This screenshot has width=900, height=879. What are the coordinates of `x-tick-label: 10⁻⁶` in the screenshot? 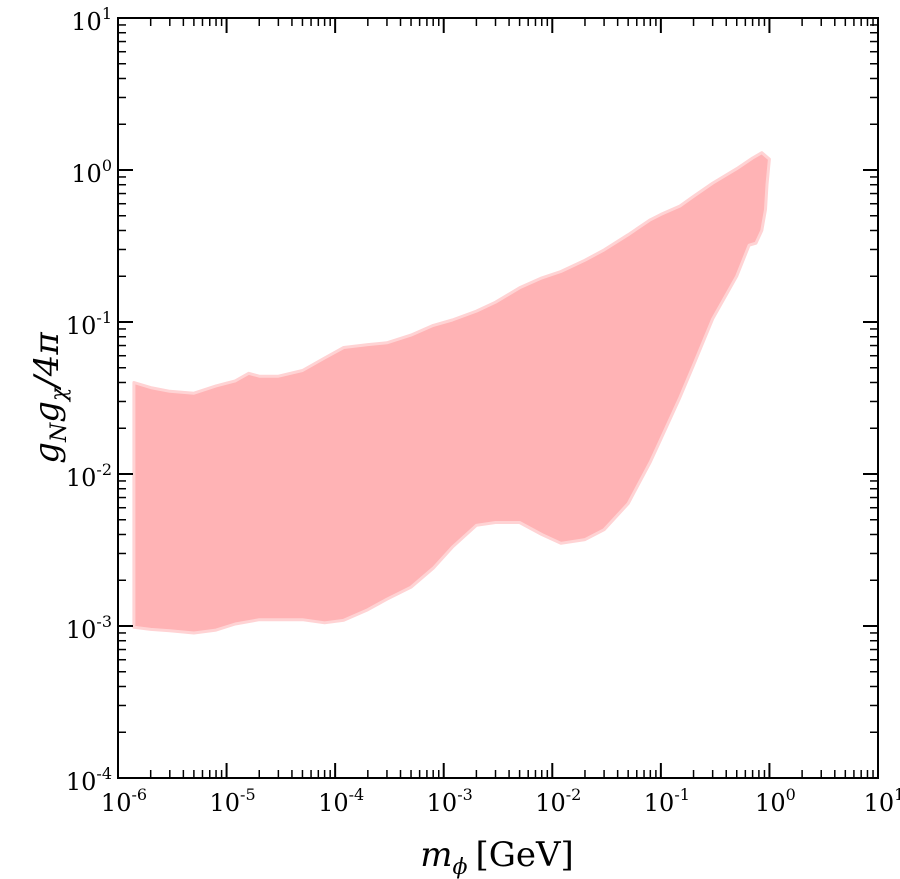 It's located at (124, 801).